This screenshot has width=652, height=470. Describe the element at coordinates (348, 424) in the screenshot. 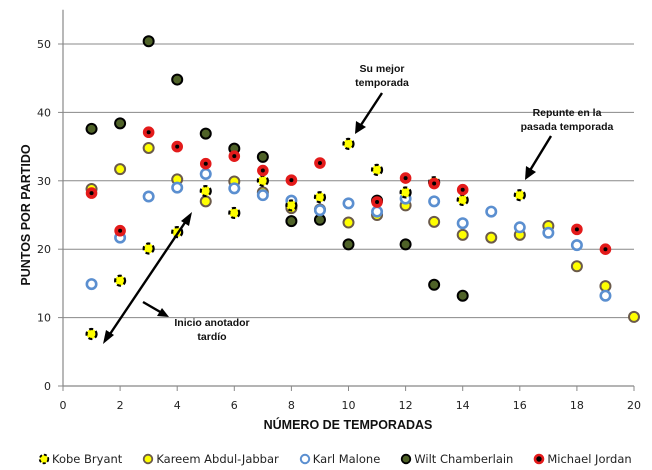

I see `x-axis-title: NÚMERO DE TEMPORADAS` at that location.